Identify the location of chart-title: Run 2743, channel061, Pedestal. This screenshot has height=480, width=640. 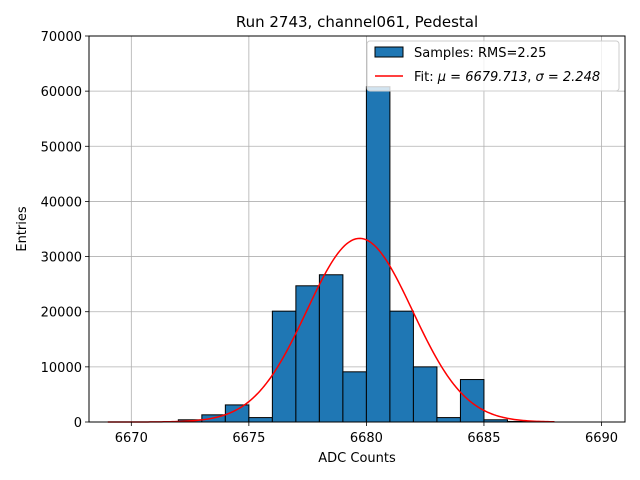
(357, 22).